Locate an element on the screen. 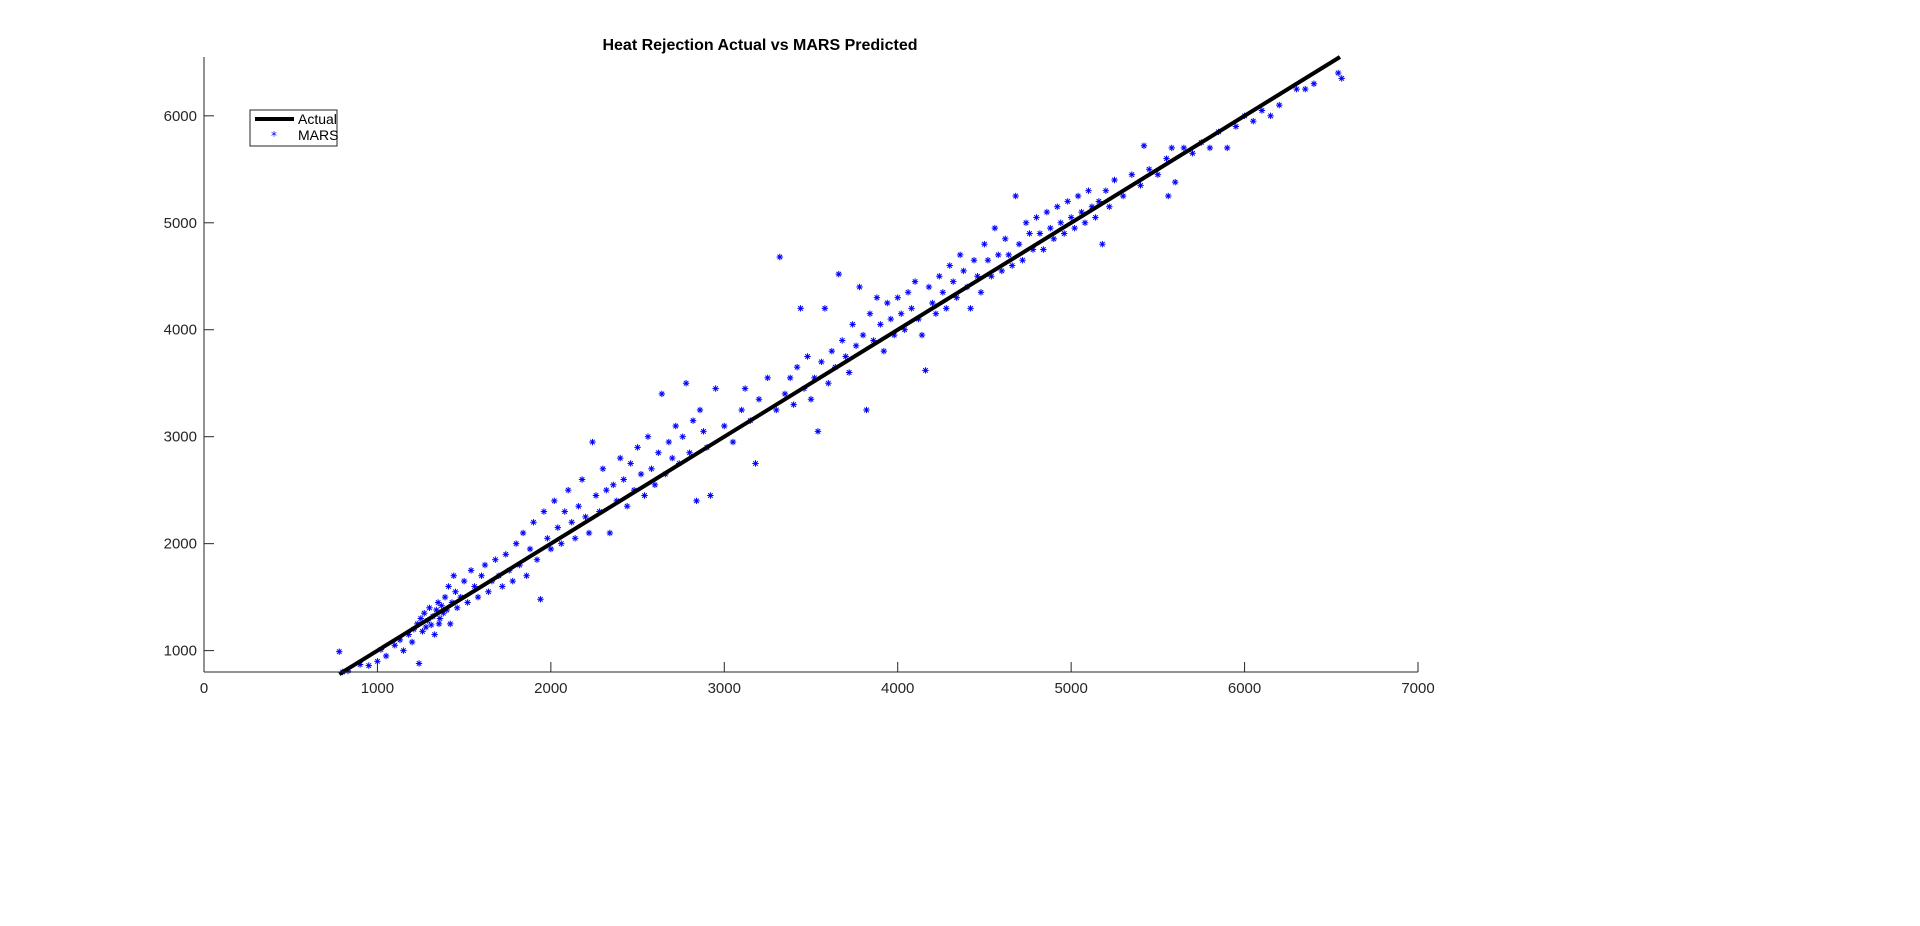 The height and width of the screenshot is (926, 1920). chart-title: Heat Rejection Actual vs MARS Predicted is located at coordinates (759, 45).